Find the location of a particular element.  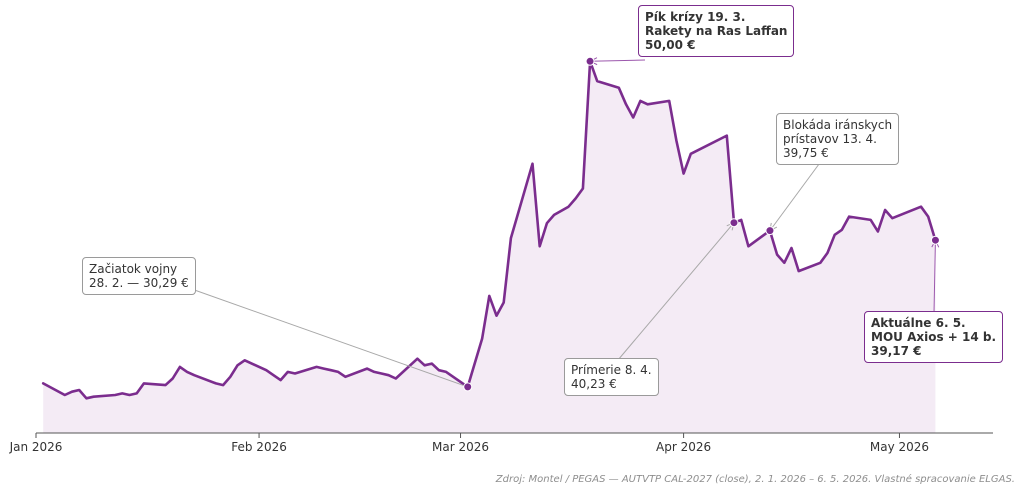

annotation-text-line: MOU Axios + 14 b. is located at coordinates (934, 337).